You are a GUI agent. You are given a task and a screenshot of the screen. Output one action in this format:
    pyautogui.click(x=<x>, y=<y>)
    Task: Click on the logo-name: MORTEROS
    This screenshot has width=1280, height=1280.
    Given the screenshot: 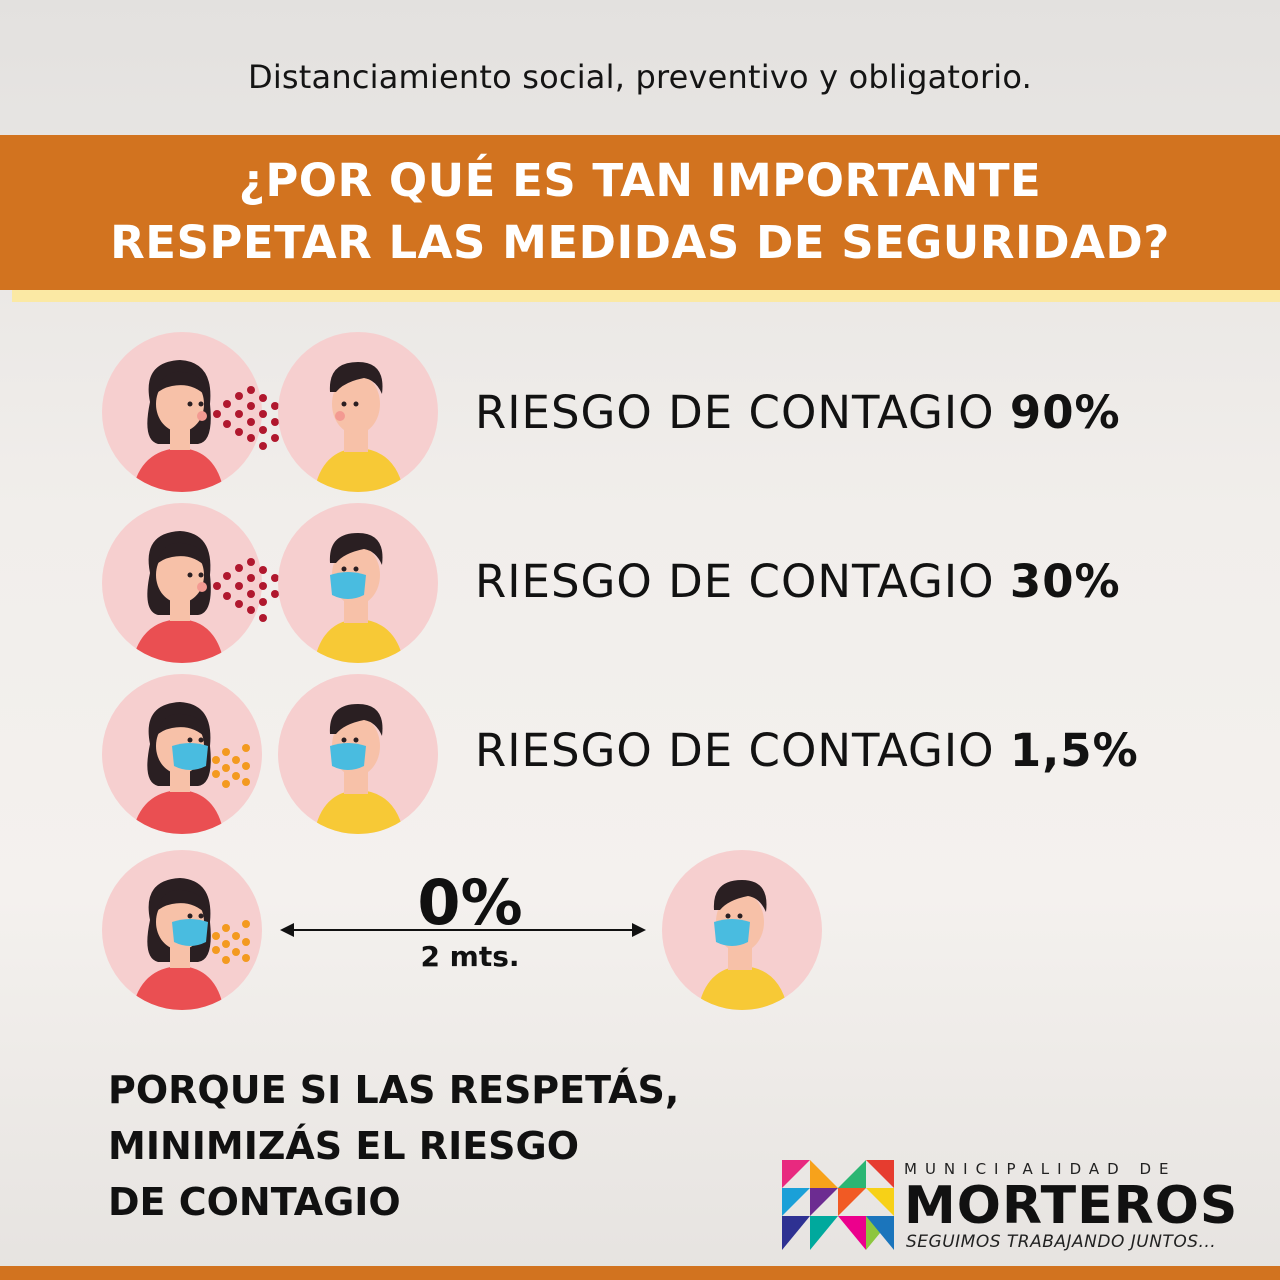 What is the action you would take?
    pyautogui.click(x=1071, y=1206)
    